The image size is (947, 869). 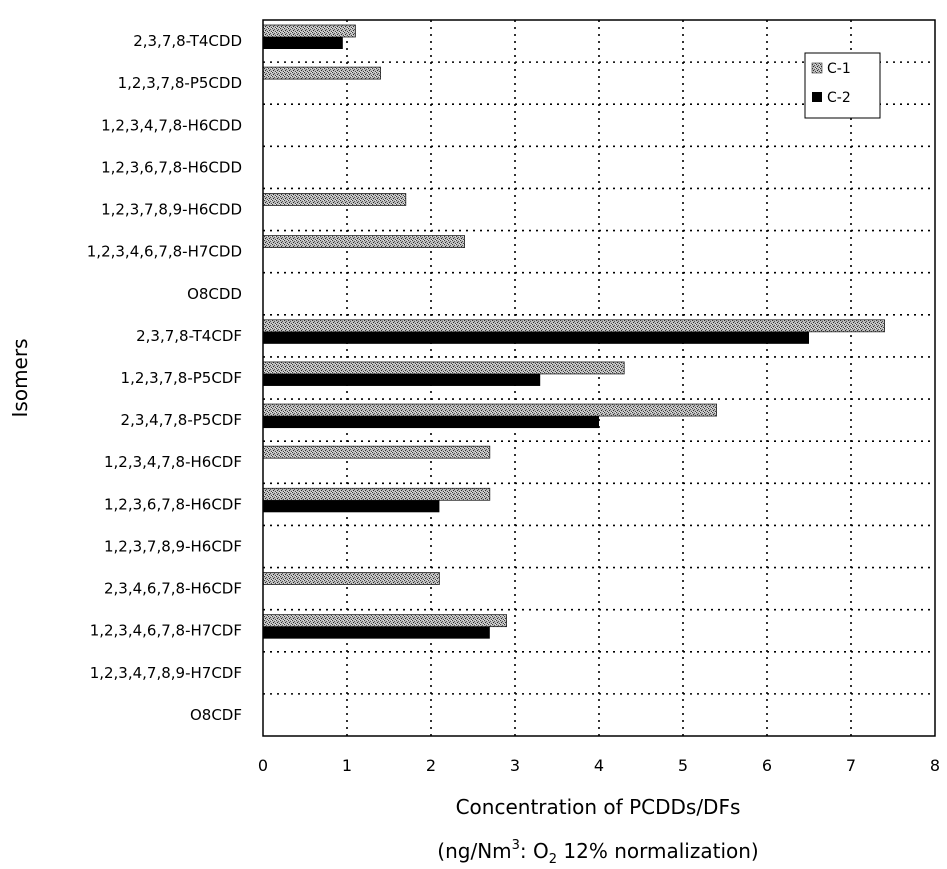 I want to click on legend-swatch-c2, so click(x=817, y=97).